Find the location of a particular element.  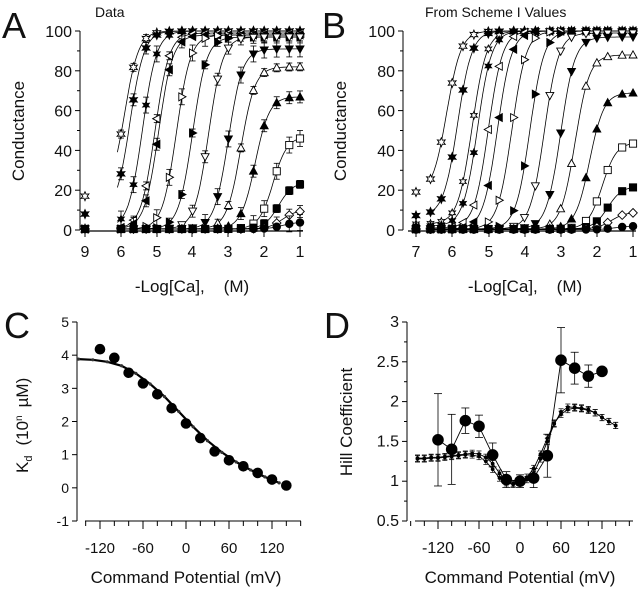

x-tick-label: -60 is located at coordinates (143, 548).